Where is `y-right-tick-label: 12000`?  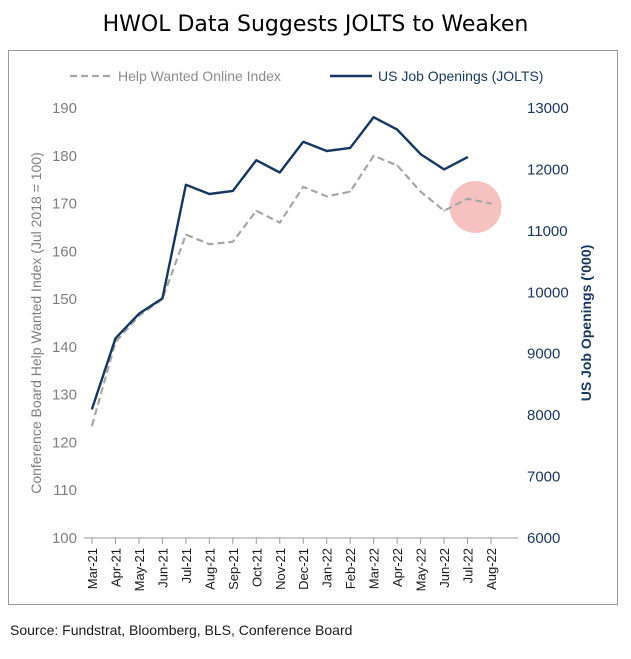
y-right-tick-label: 12000 is located at coordinates (548, 169).